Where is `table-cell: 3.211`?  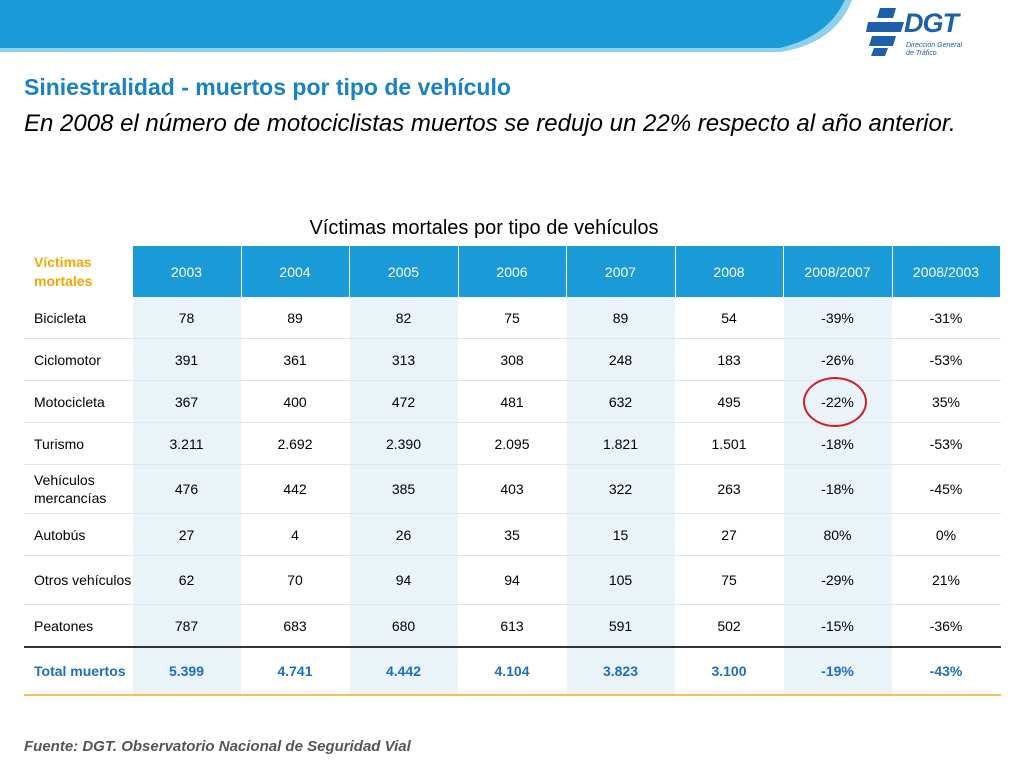 table-cell: 3.211 is located at coordinates (187, 443).